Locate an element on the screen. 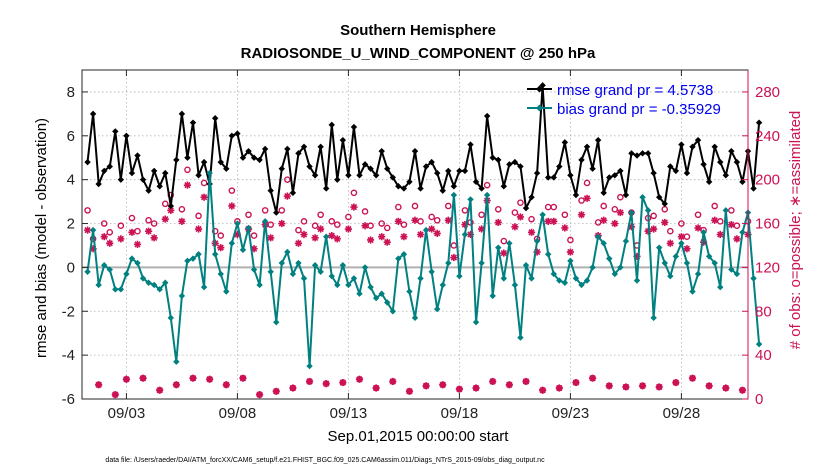  legend-bias-marker is located at coordinates (539, 108).